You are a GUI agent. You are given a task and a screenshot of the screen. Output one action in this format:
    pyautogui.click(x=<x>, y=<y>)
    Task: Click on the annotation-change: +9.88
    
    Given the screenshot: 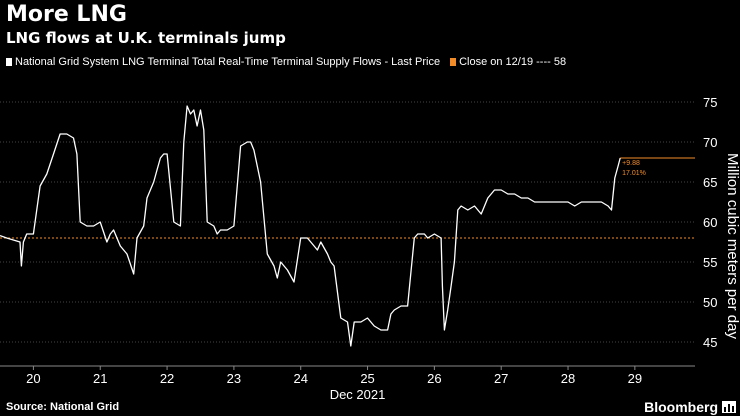 What is the action you would take?
    pyautogui.click(x=631, y=163)
    